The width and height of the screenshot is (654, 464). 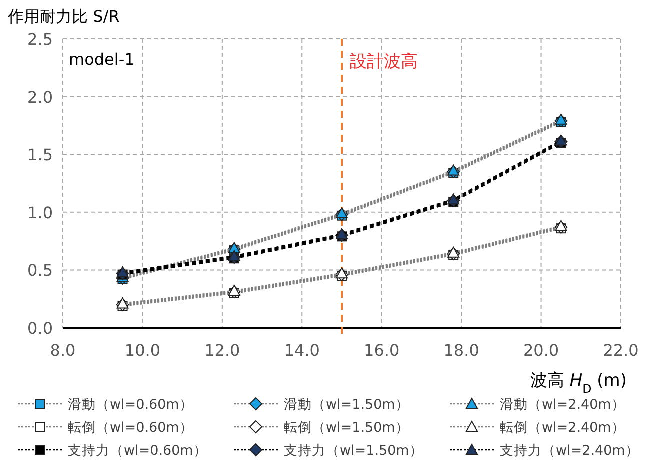 I want to click on y-tick-label: 1.0, so click(x=40, y=212).